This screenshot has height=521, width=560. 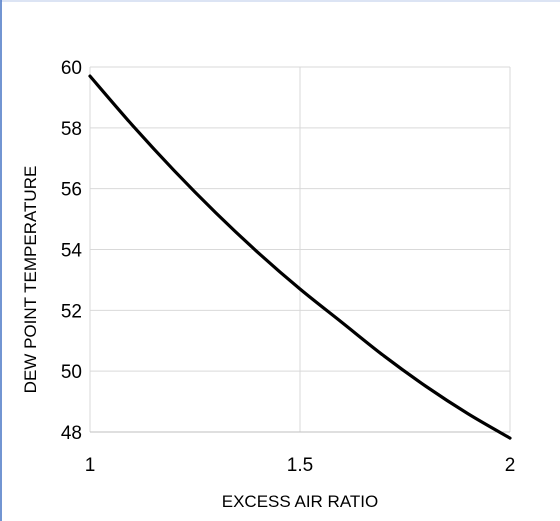 What do you see at coordinates (510, 465) in the screenshot?
I see `x-tick-label: 2` at bounding box center [510, 465].